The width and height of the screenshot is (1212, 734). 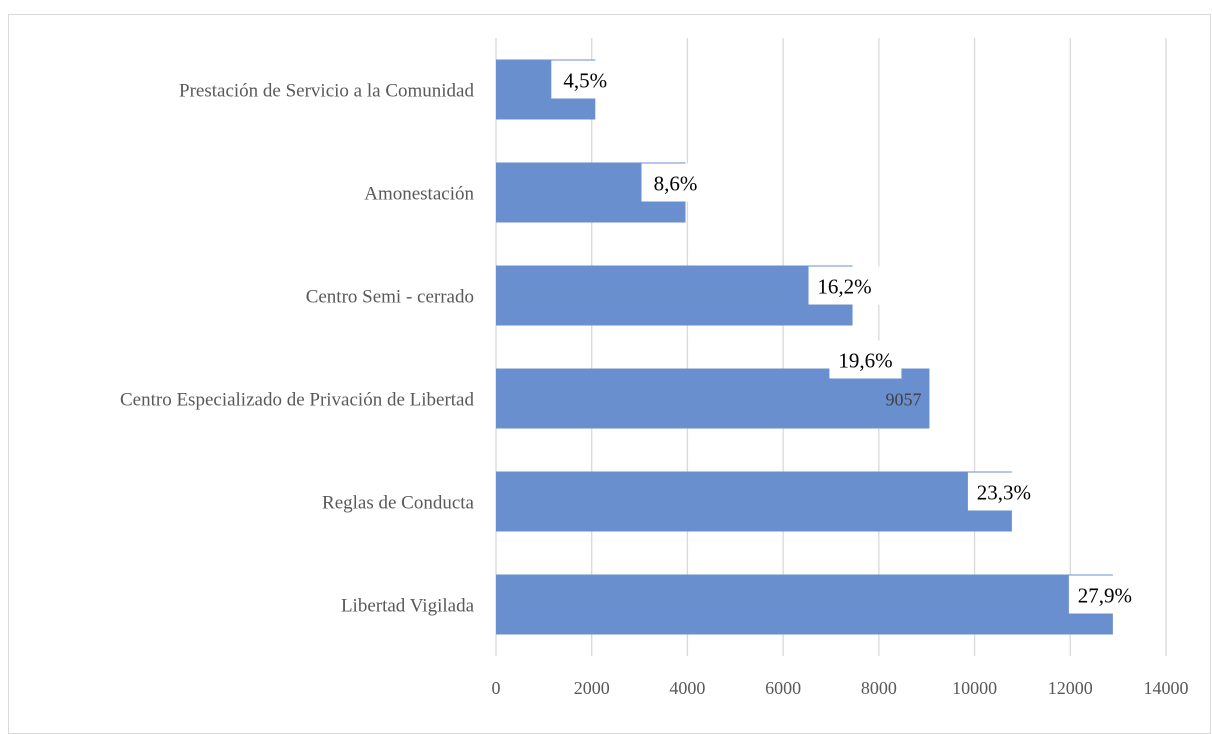 I want to click on percent-label: 8,6%, so click(x=676, y=184).